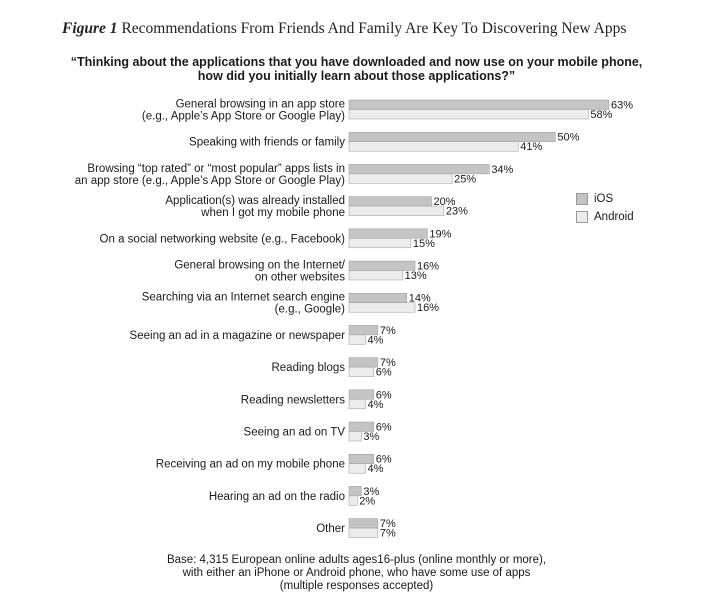 This screenshot has width=713, height=599. I want to click on data-label: 58%, so click(601, 115).